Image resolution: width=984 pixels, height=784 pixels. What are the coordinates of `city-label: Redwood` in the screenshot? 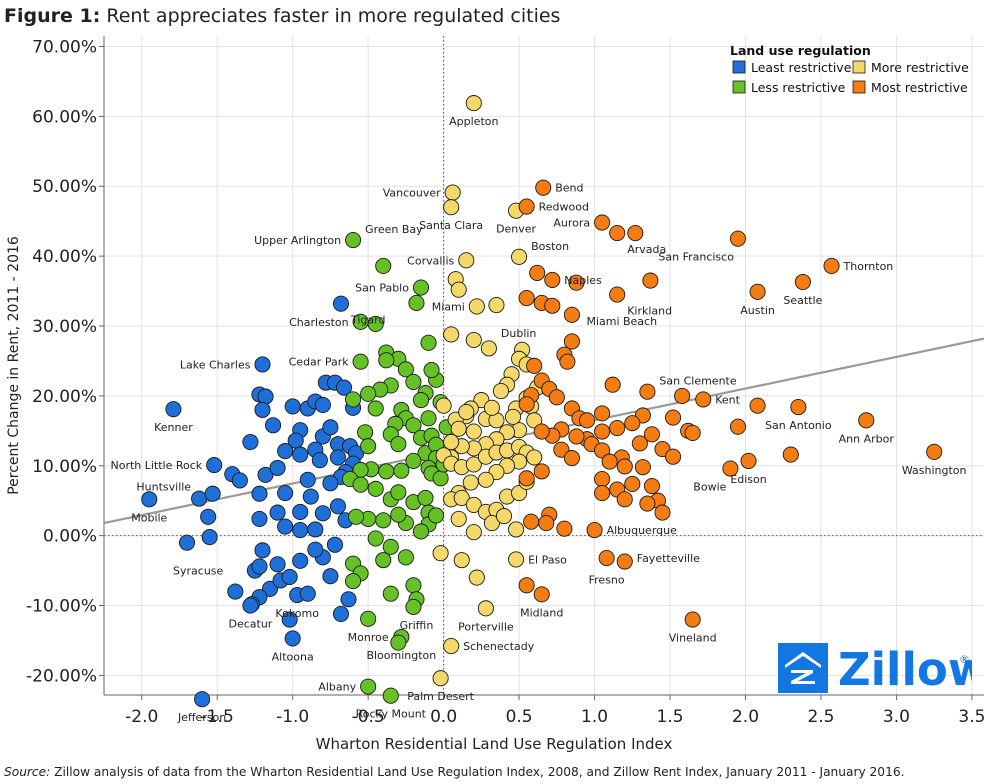 It's located at (564, 207).